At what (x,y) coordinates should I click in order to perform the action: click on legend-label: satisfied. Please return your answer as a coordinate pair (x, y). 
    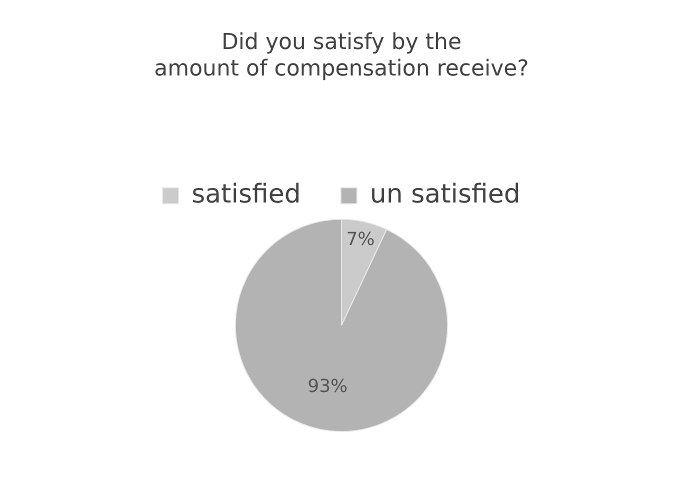
    Looking at the image, I should click on (246, 195).